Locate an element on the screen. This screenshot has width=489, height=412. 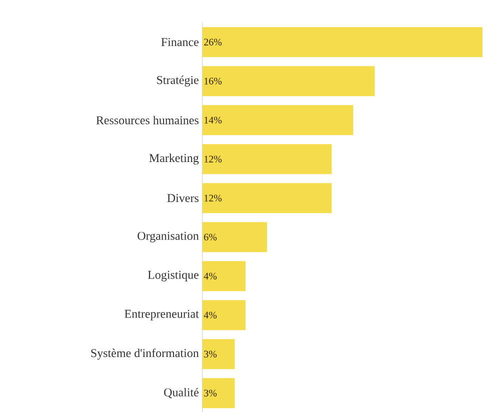
data-label: 26% is located at coordinates (213, 42).